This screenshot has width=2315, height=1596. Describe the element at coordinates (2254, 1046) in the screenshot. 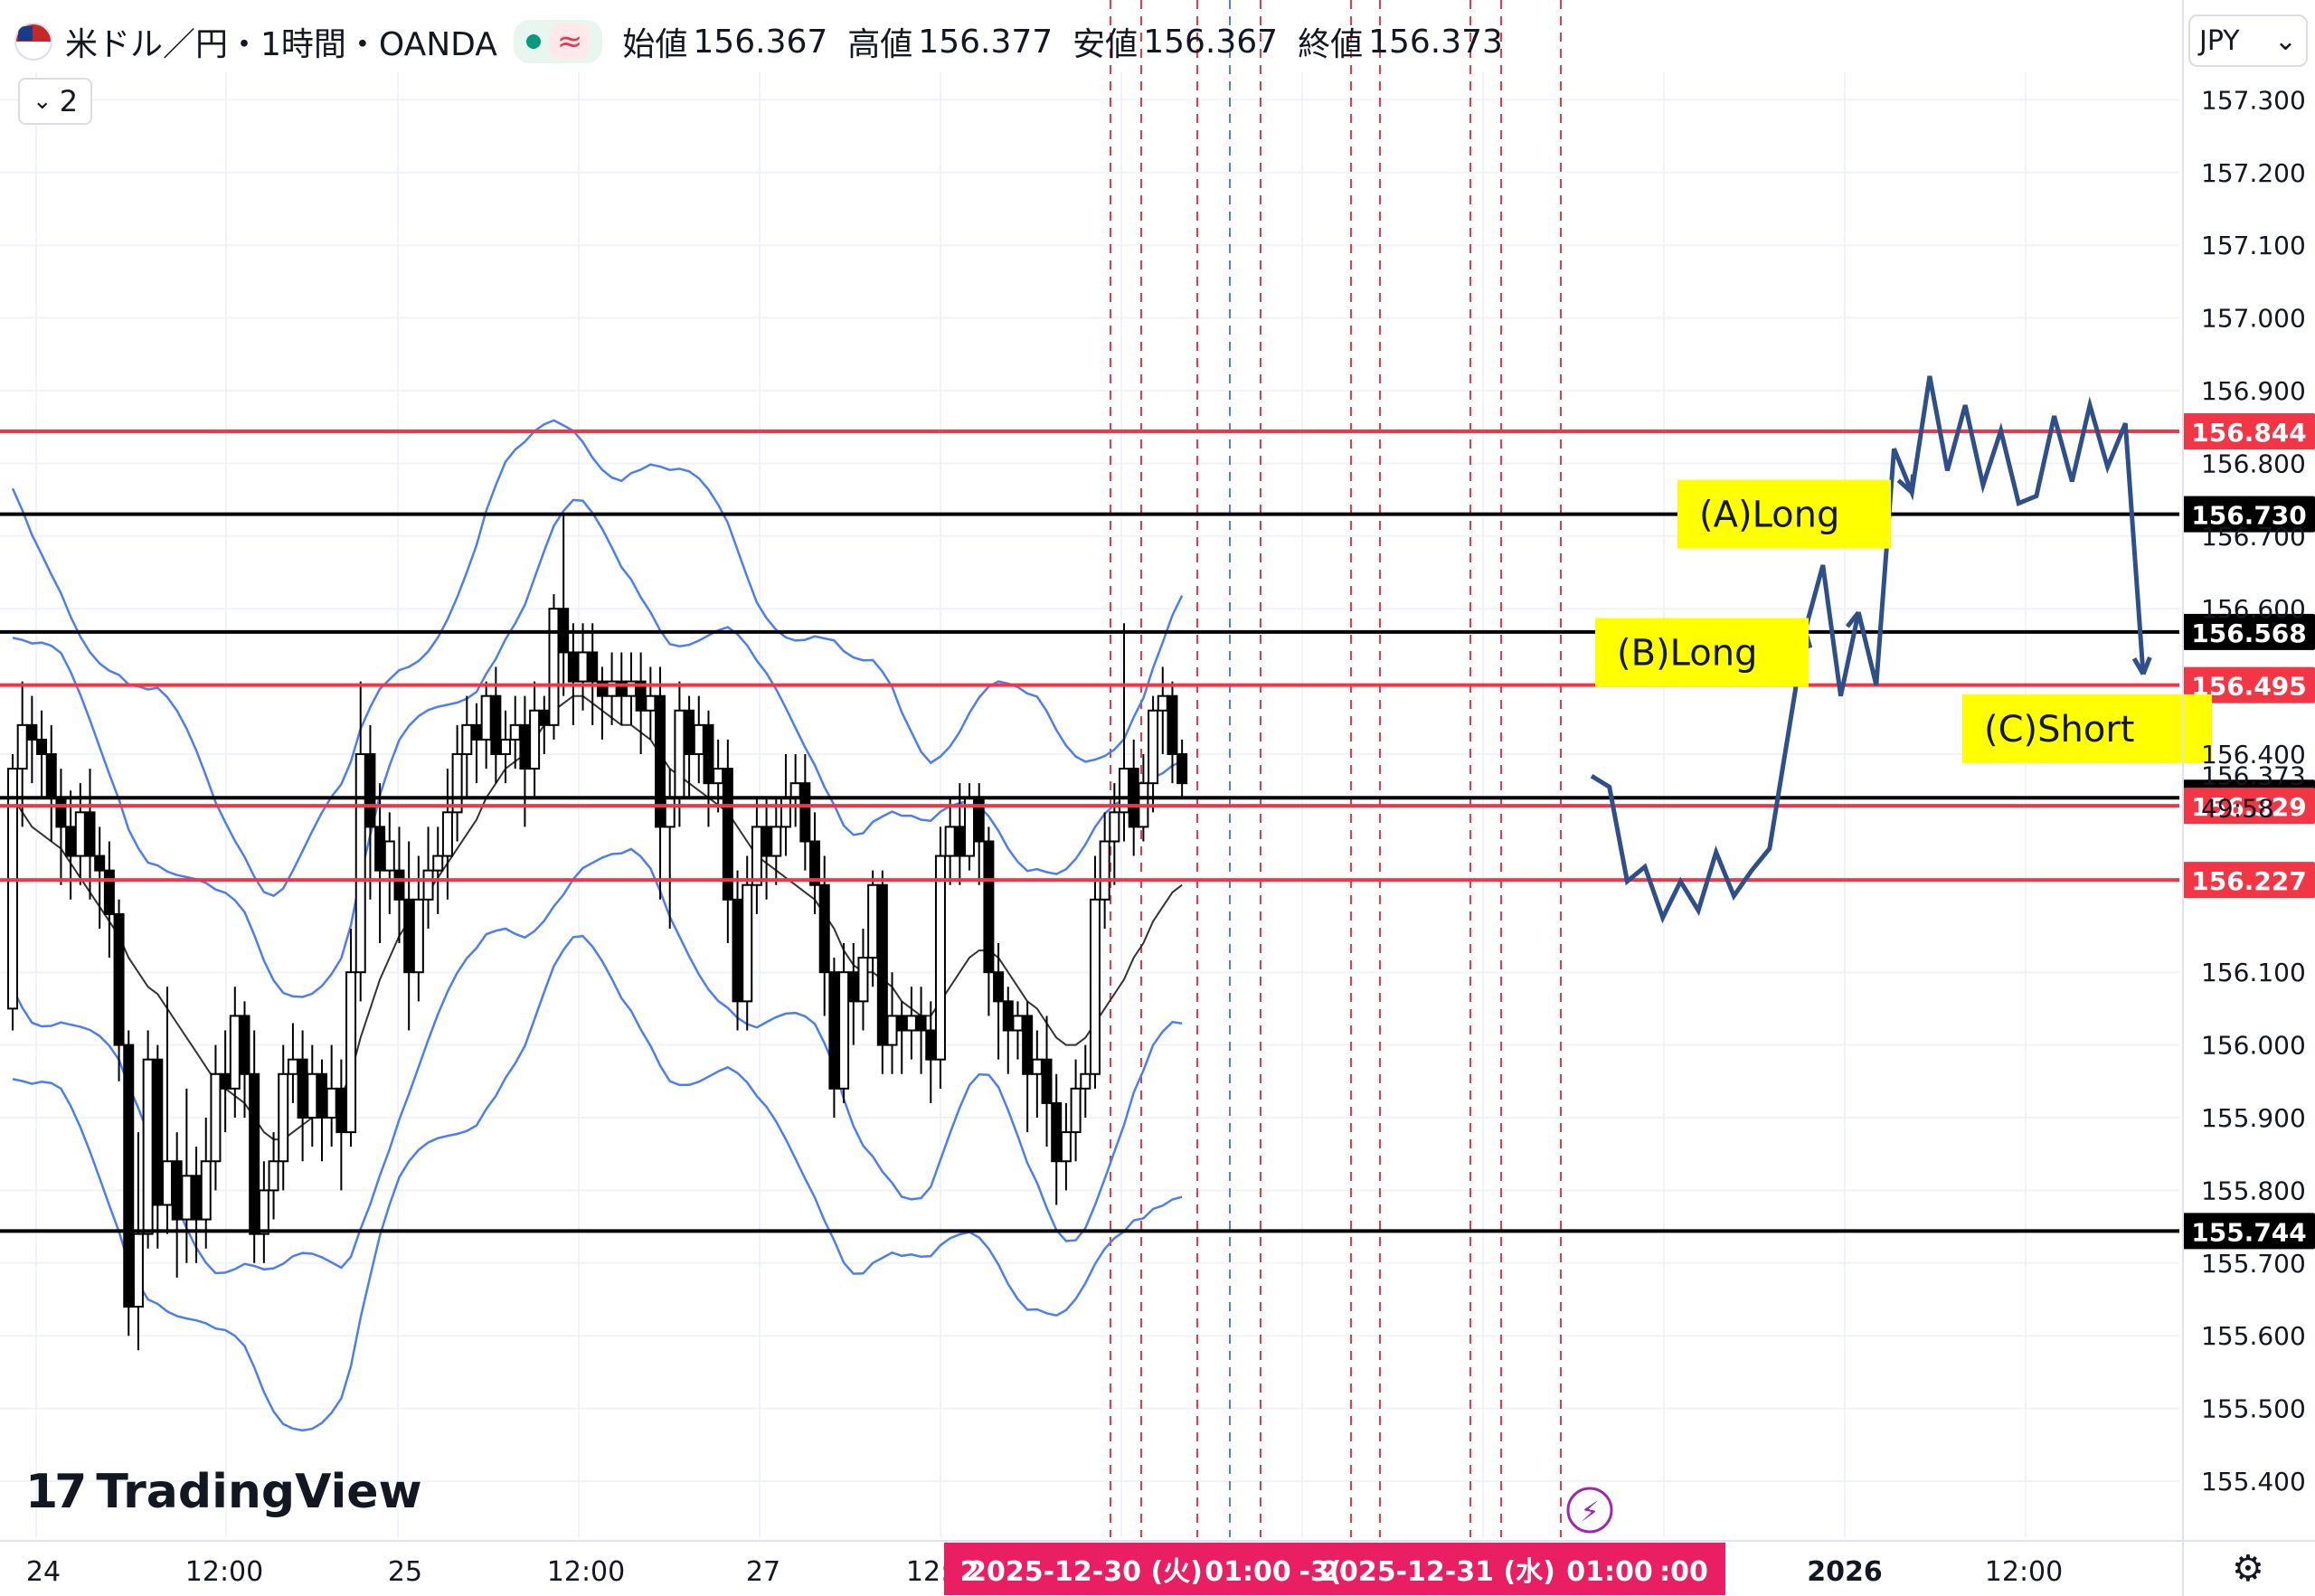

I see `y-tick-label: 156.000` at that location.